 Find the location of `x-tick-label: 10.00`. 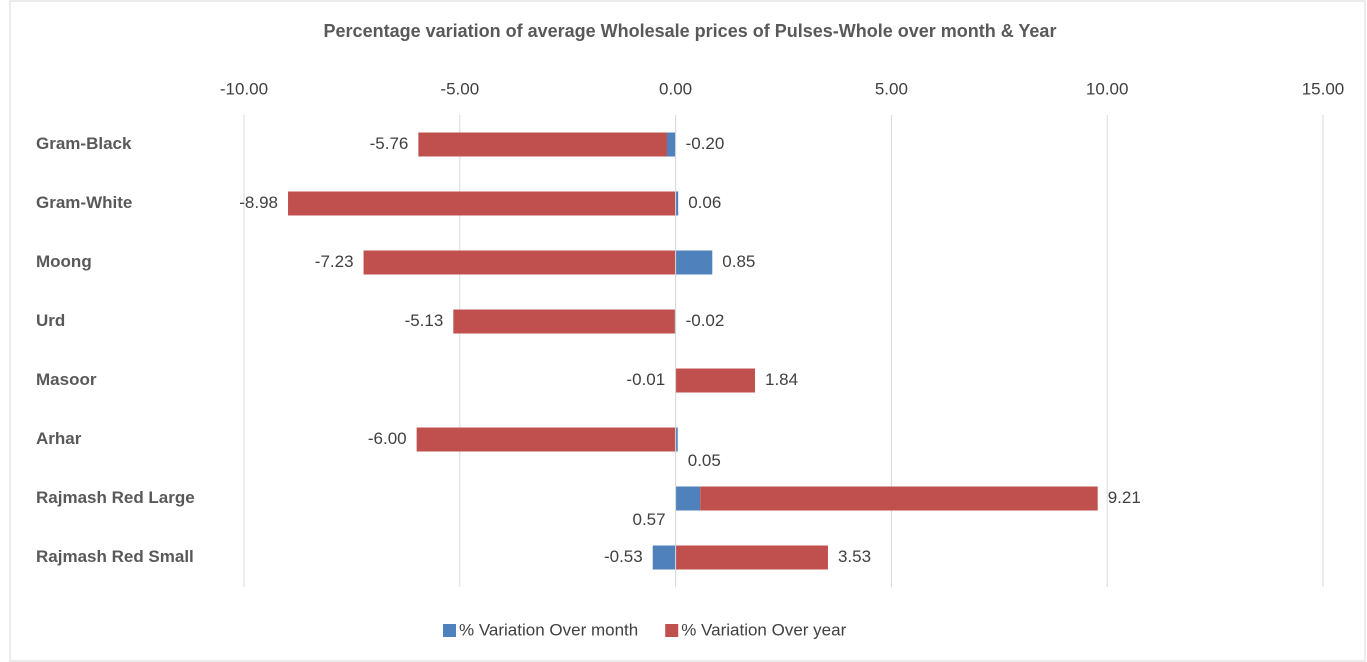

x-tick-label: 10.00 is located at coordinates (1107, 88).